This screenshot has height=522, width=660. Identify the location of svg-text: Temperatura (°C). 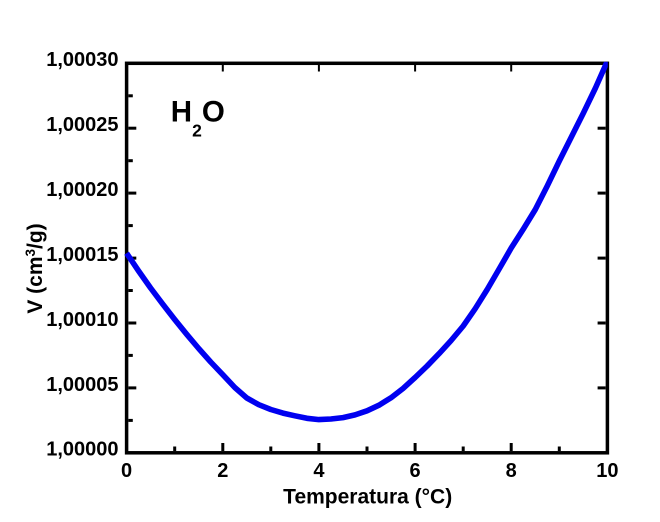
(367, 497).